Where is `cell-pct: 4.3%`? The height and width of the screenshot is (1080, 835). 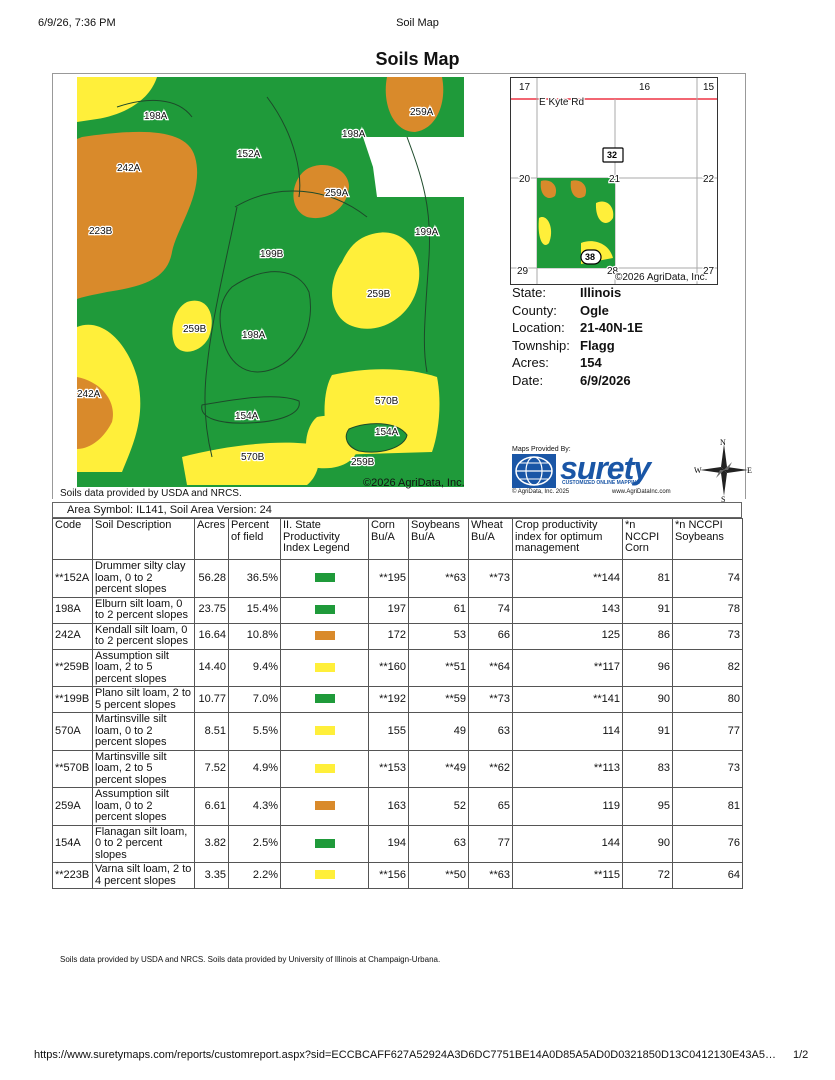 cell-pct: 4.3% is located at coordinates (254, 806).